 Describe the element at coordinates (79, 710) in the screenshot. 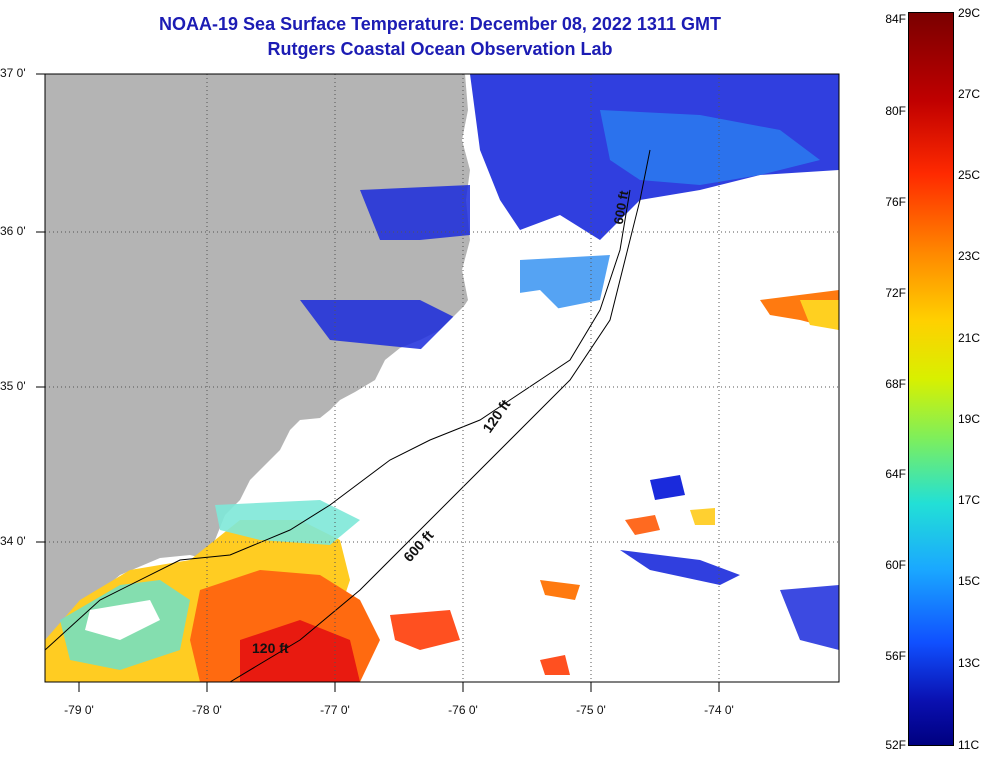

I see `lon-label: -79 0'` at that location.